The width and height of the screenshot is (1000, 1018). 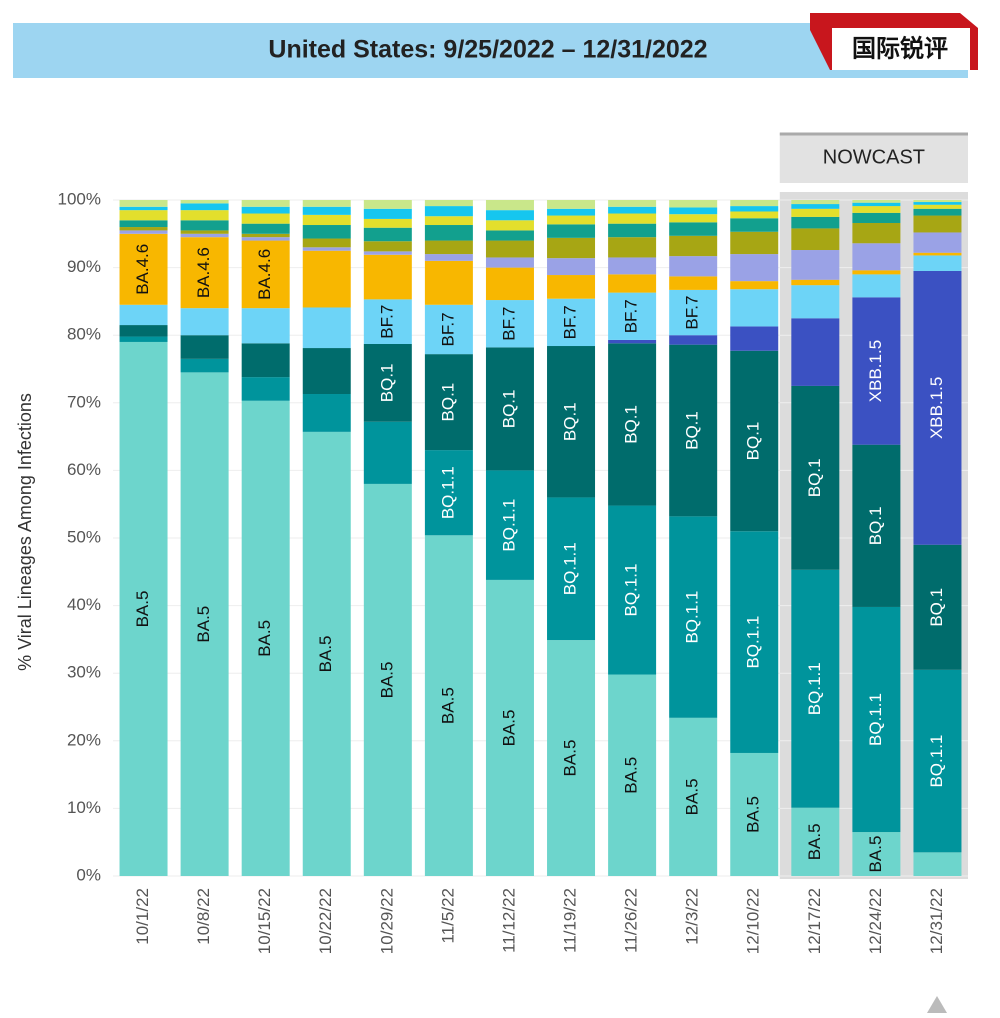 What do you see at coordinates (631, 920) in the screenshot?
I see `x-tick-label: 11/26/22` at bounding box center [631, 920].